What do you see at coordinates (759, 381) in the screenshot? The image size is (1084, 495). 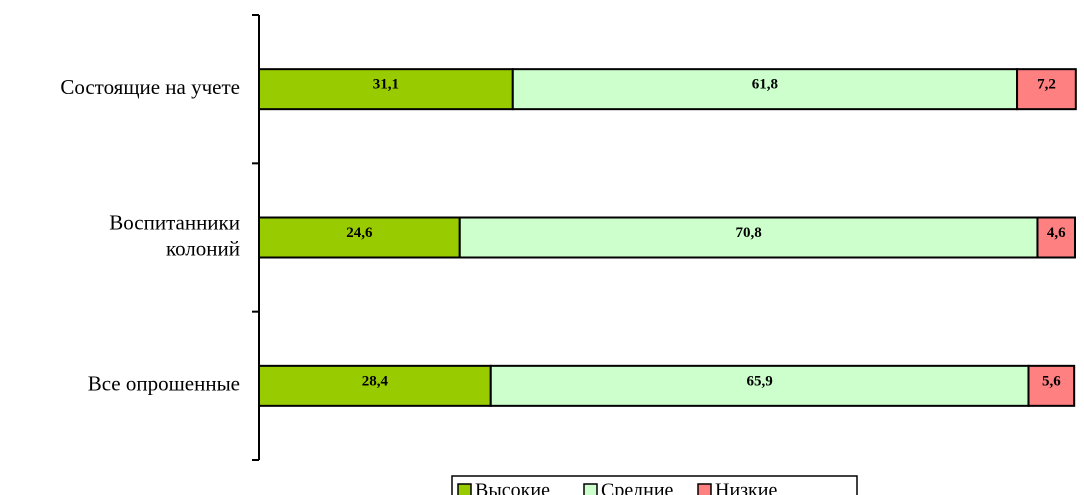 I see `data-label: 65,9` at bounding box center [759, 381].